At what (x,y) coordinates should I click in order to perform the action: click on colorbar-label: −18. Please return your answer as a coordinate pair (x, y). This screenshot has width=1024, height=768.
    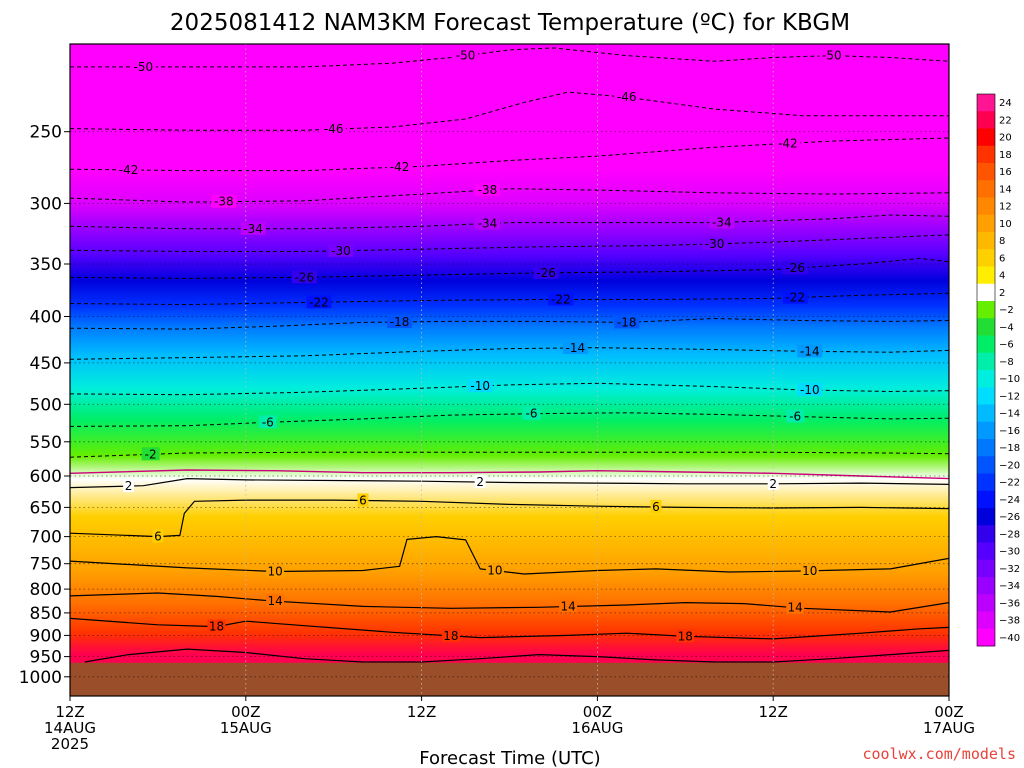
    Looking at the image, I should click on (1009, 448).